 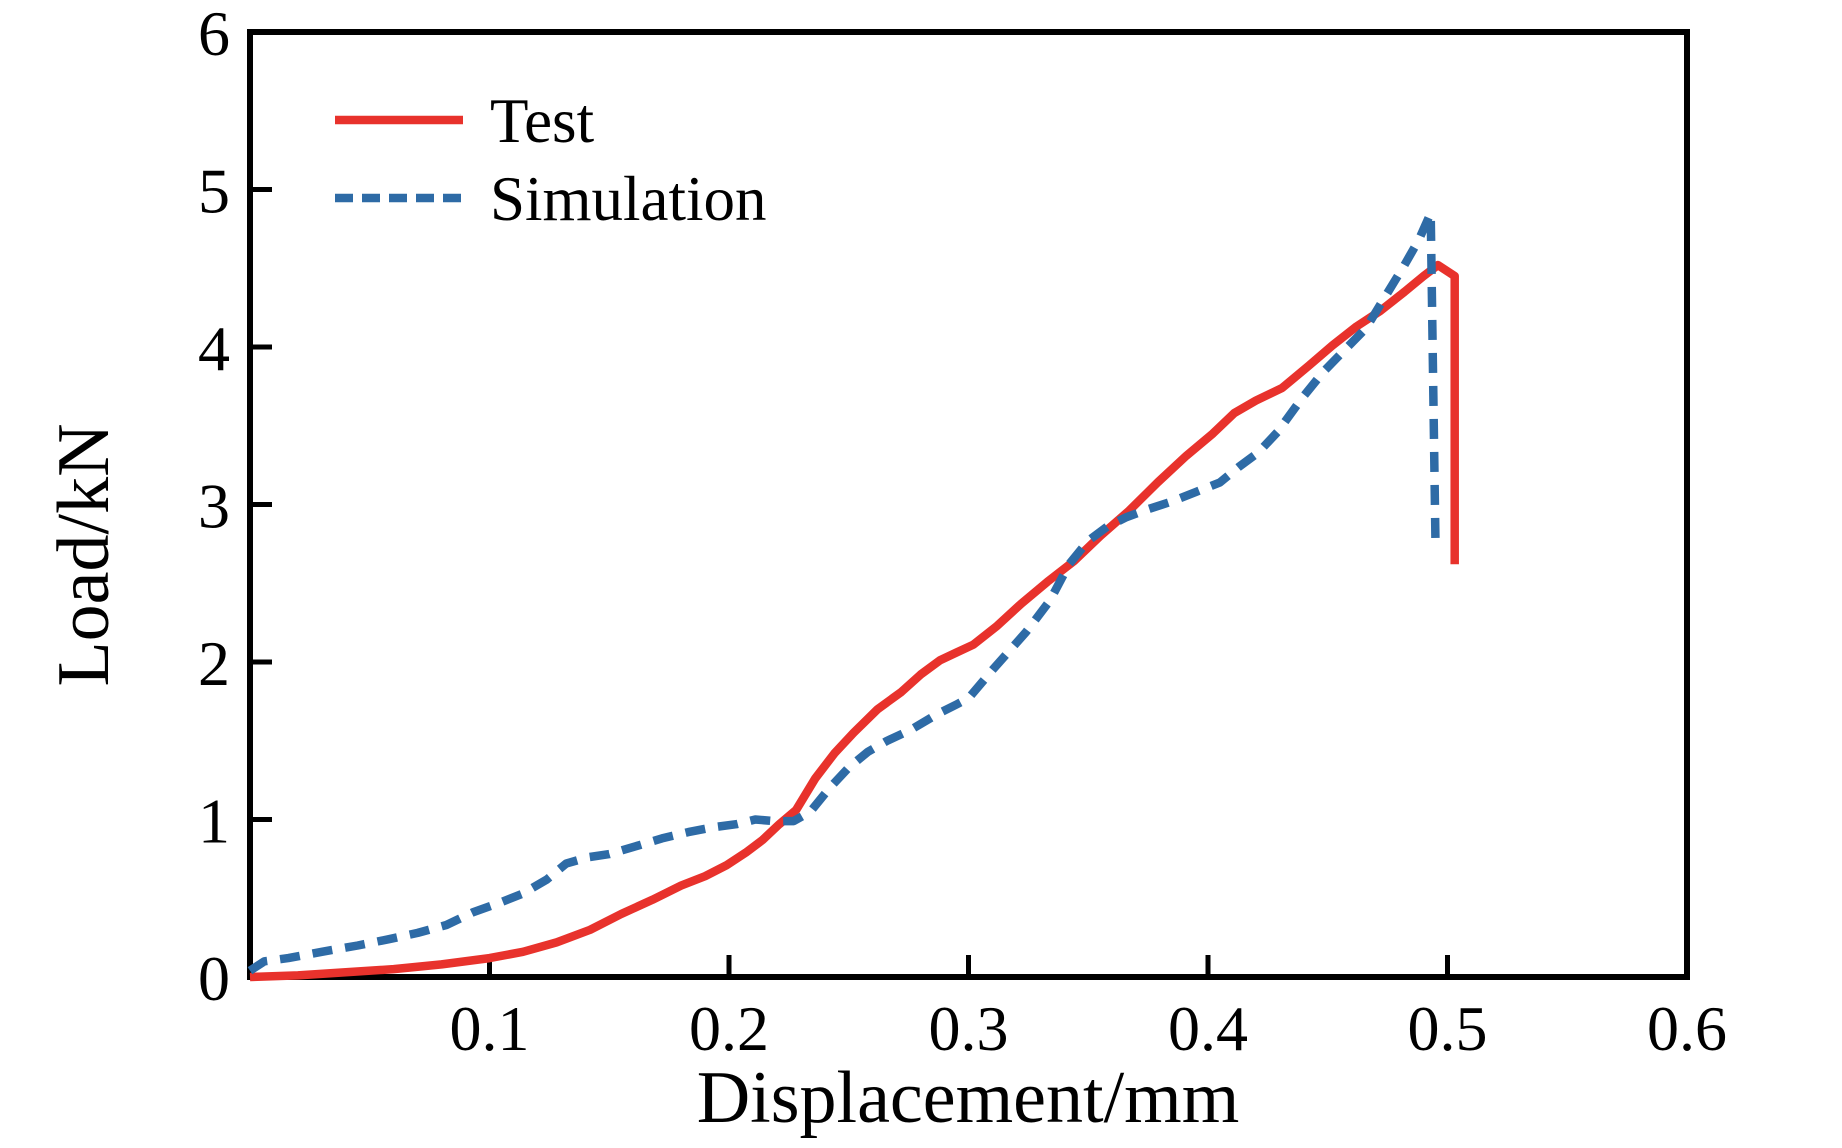 I want to click on y-tick-label: 4, so click(x=214, y=348).